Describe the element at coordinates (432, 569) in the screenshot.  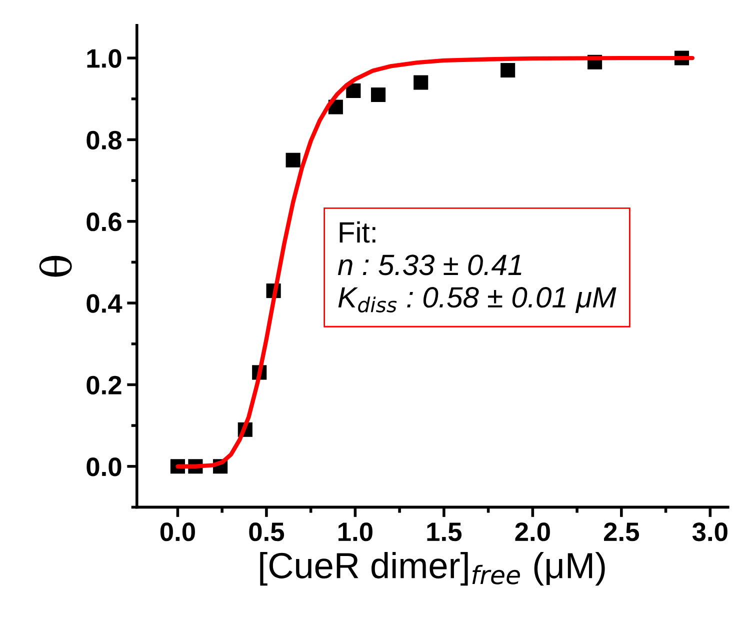
I see `x-axis-title: [CueR dimer]$_{free}$ (μM)` at that location.